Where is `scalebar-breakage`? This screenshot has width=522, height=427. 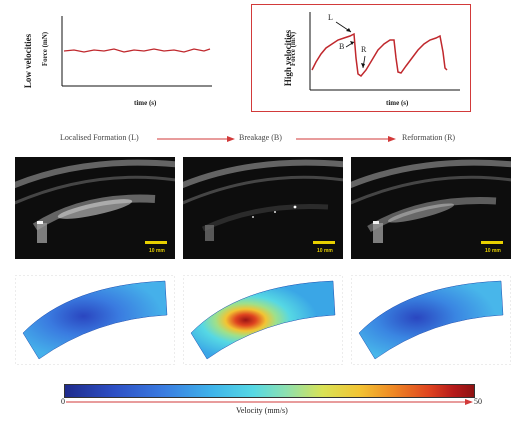 scalebar-breakage is located at coordinates (324, 242).